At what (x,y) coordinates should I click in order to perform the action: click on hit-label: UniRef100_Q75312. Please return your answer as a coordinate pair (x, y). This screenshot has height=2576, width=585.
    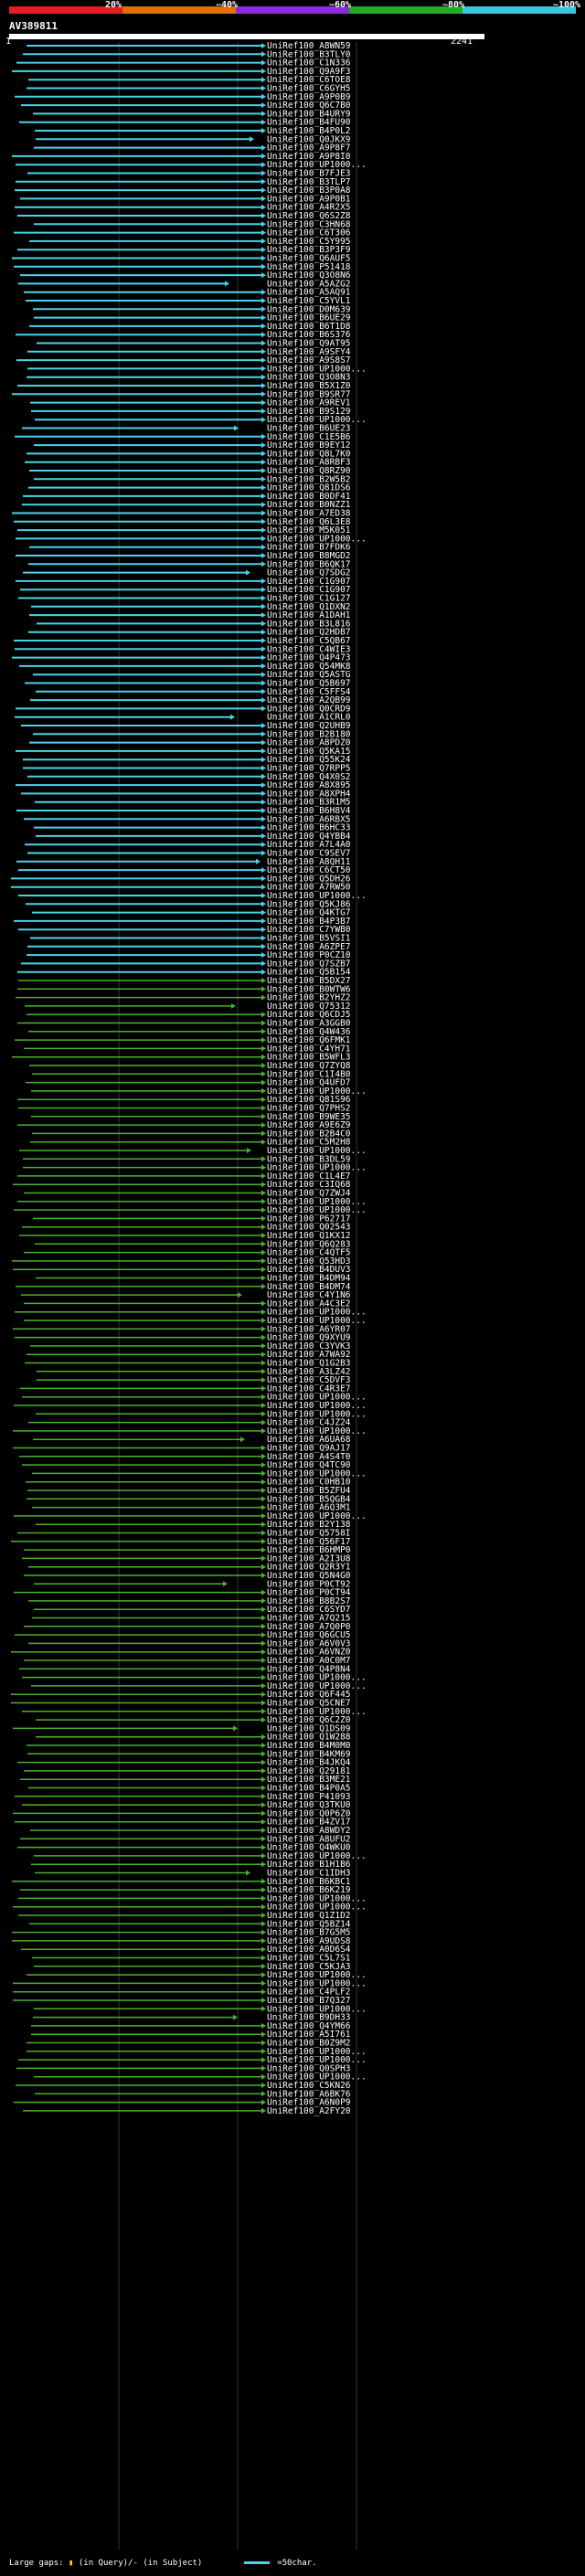
    Looking at the image, I should click on (309, 1007).